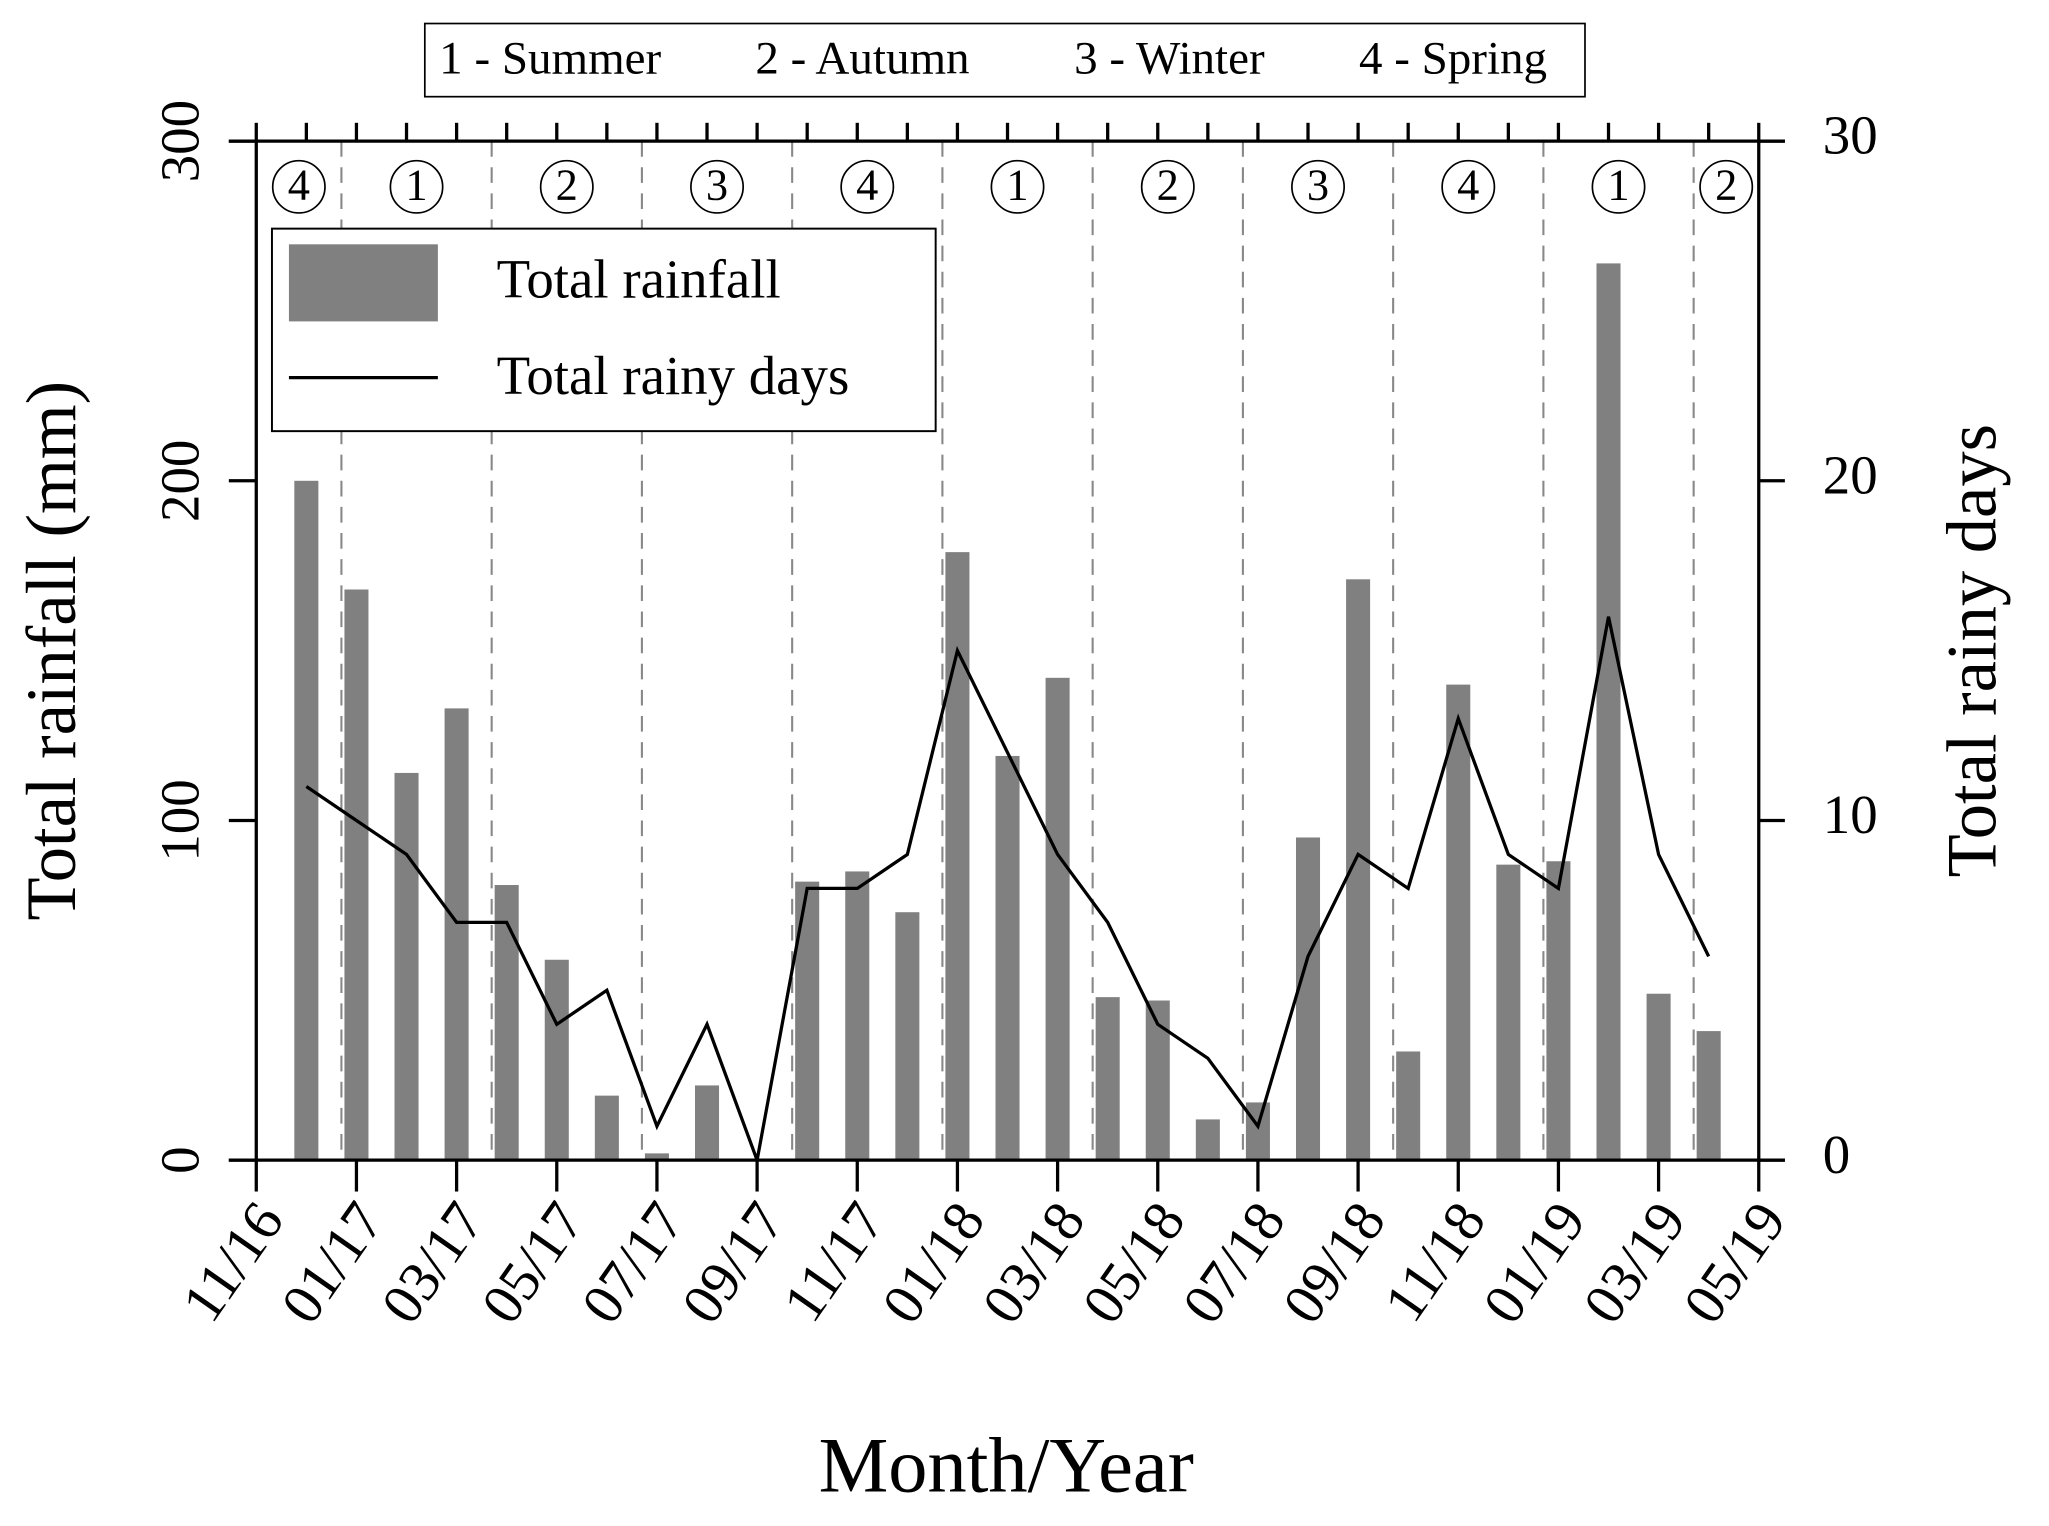 The height and width of the screenshot is (1526, 2049). Describe the element at coordinates (332, 1262) in the screenshot. I see `x-tick-label: 01/17` at that location.